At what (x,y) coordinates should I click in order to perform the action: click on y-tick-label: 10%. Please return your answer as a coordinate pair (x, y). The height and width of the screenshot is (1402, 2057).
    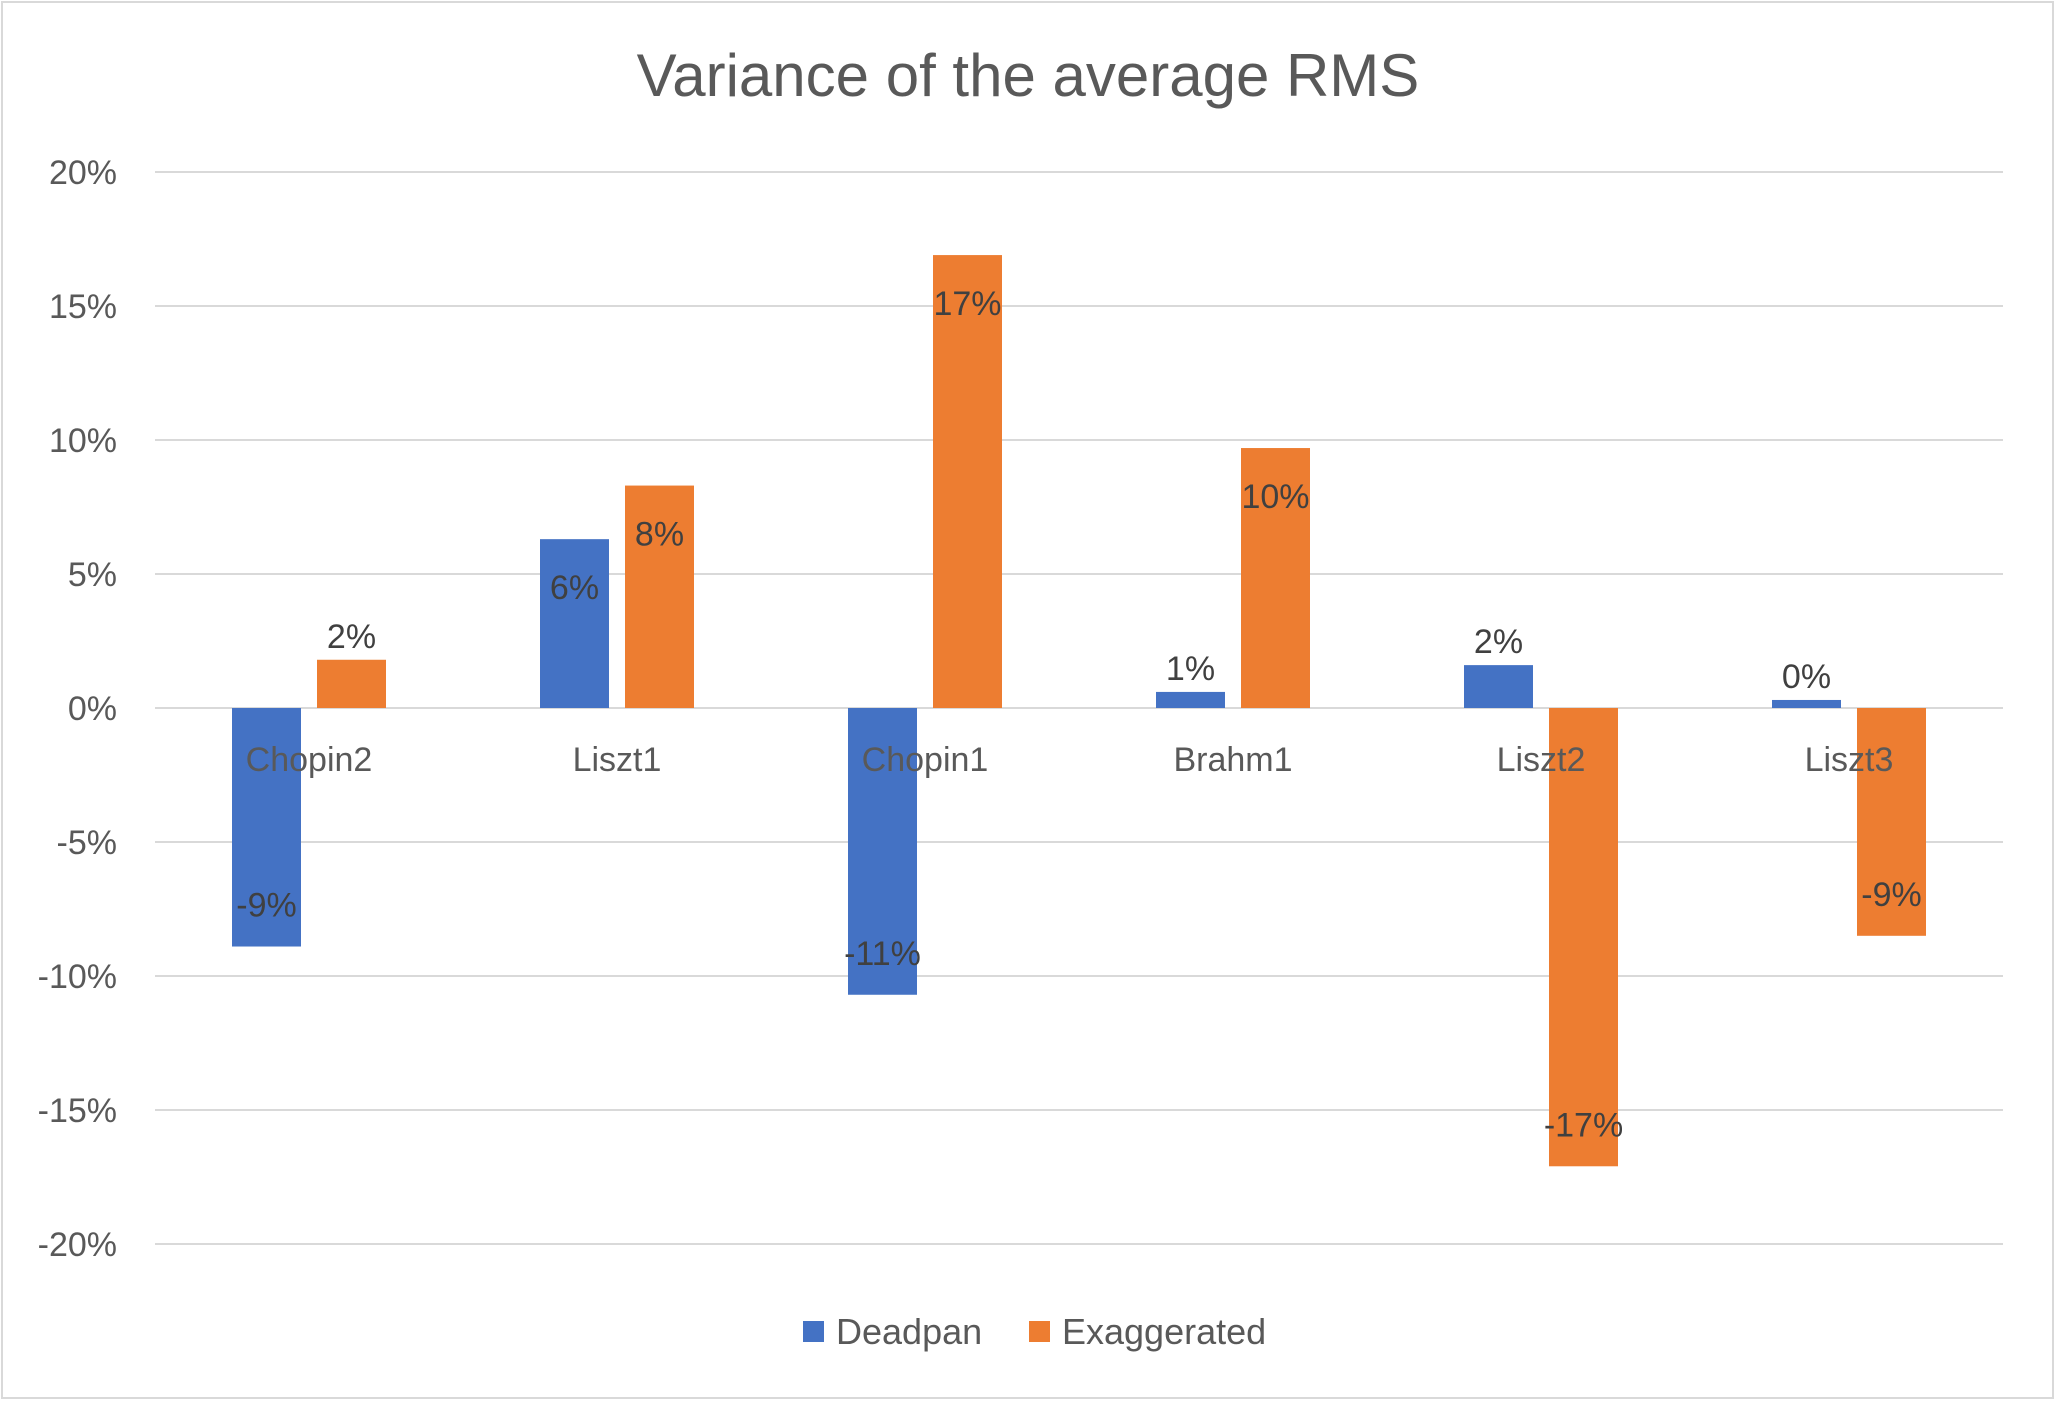
    Looking at the image, I should click on (83, 441).